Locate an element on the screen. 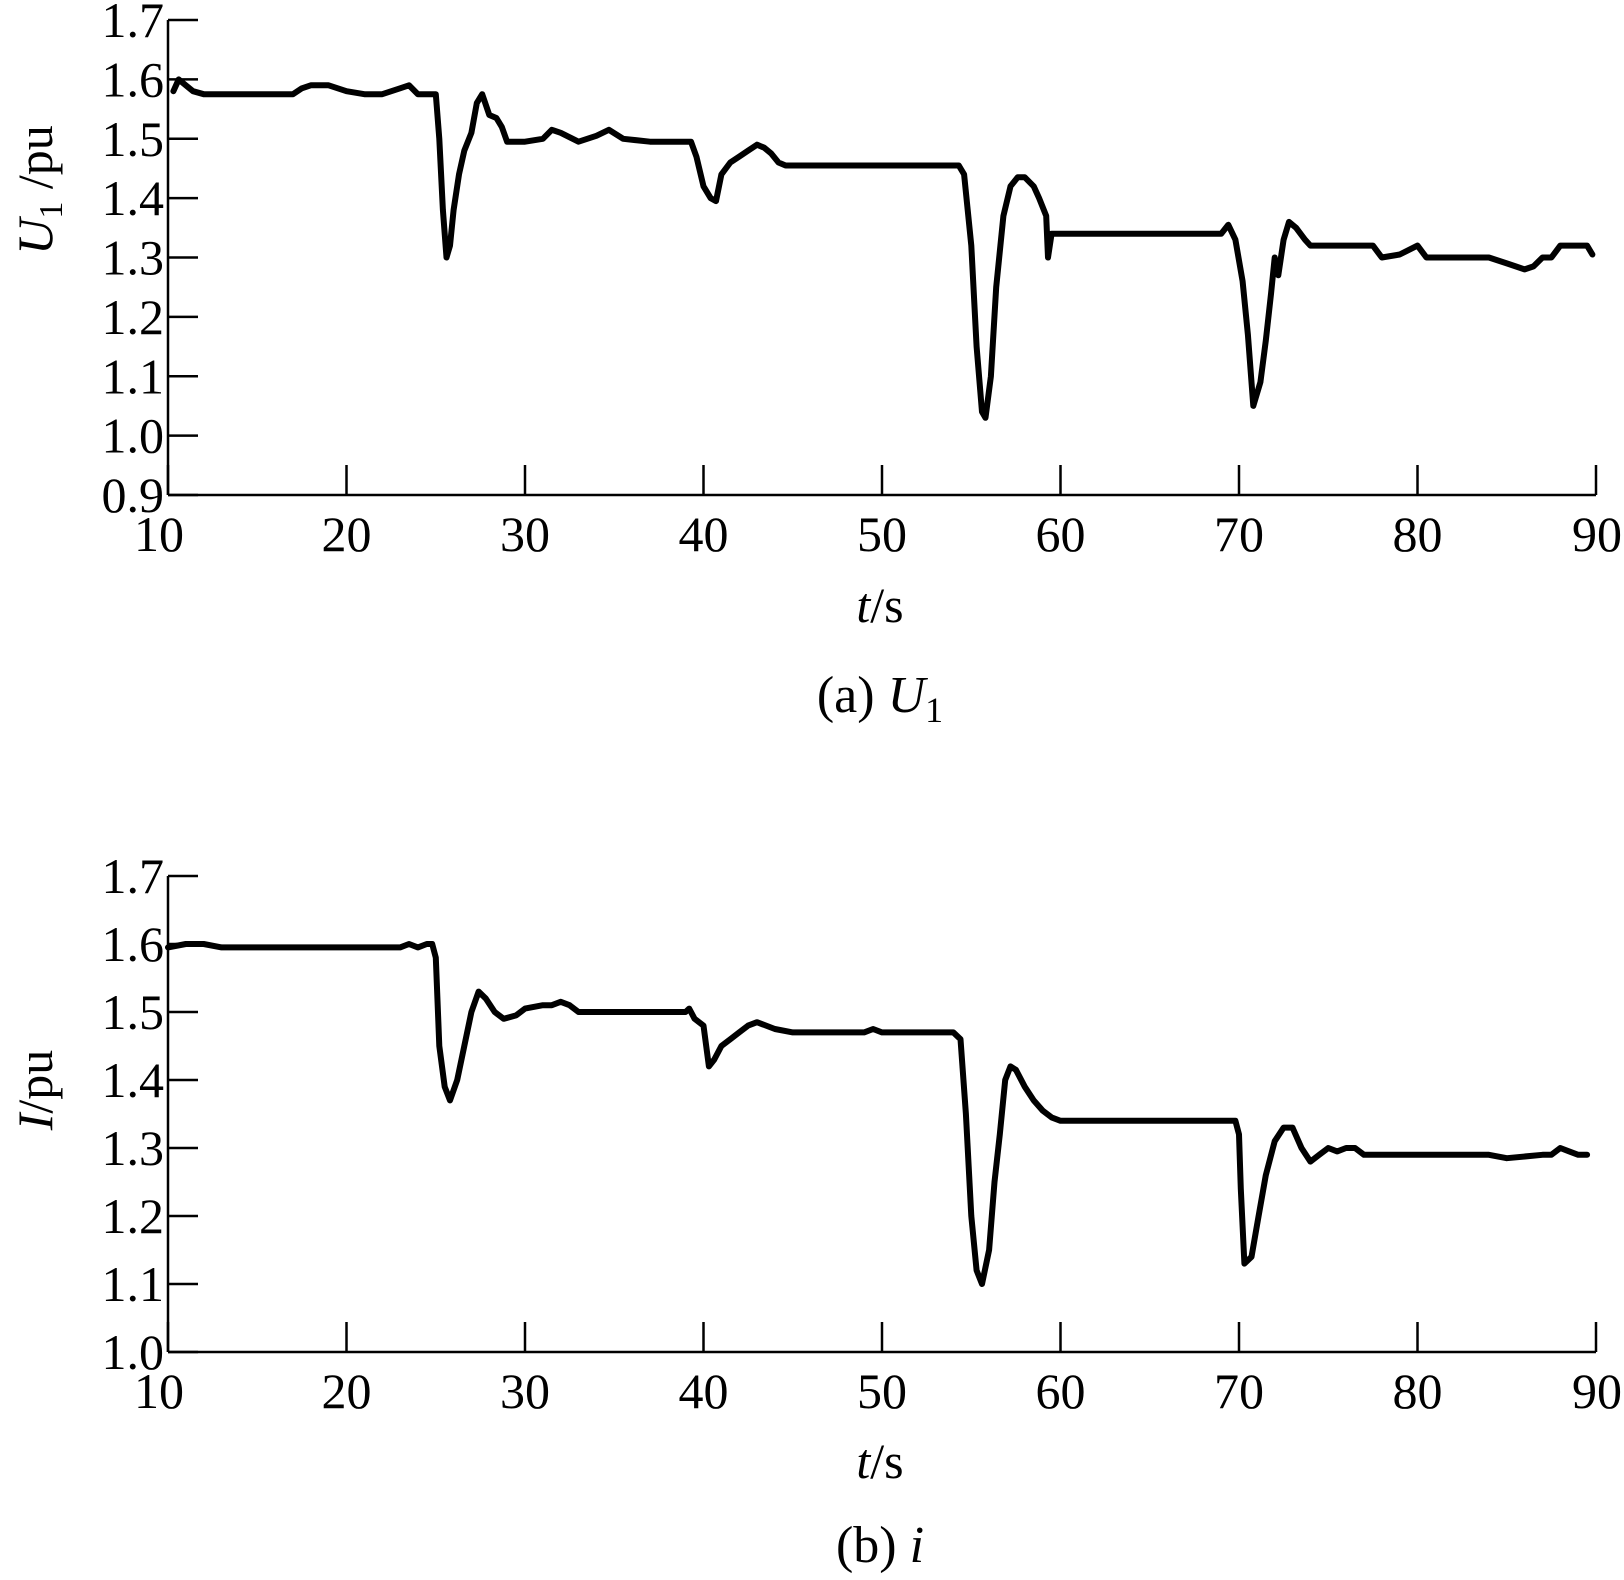 The width and height of the screenshot is (1624, 1580). x-ticks-a: 10 20 30 40 50 60 70 80 90 is located at coordinates (878, 513).